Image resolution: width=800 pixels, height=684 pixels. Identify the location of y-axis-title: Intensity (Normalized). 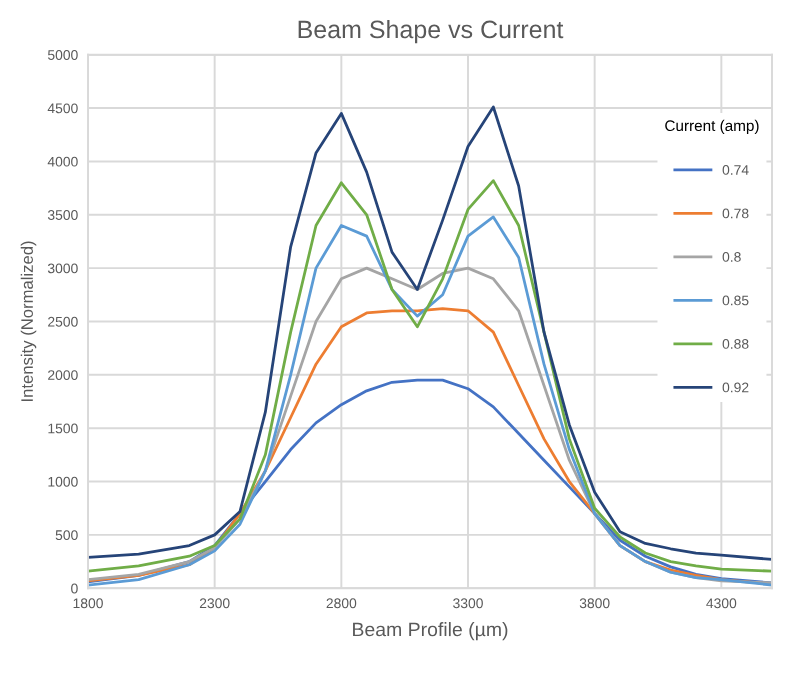
(28, 321).